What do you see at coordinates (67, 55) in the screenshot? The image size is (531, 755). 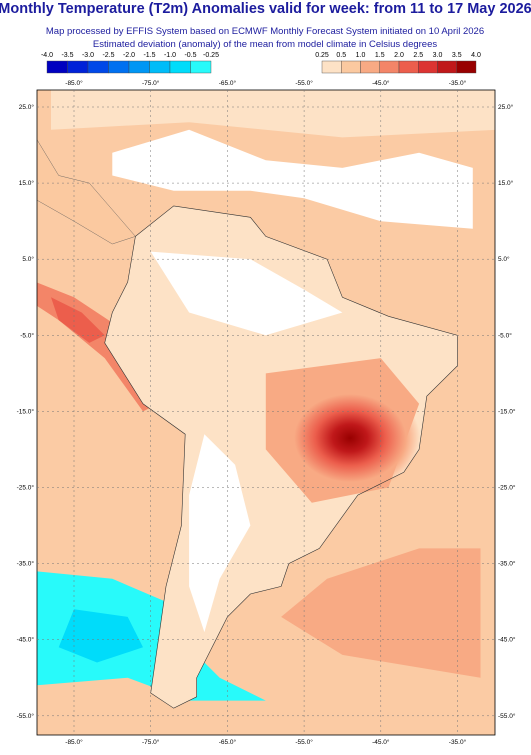 I see `legend-label: -3.5` at bounding box center [67, 55].